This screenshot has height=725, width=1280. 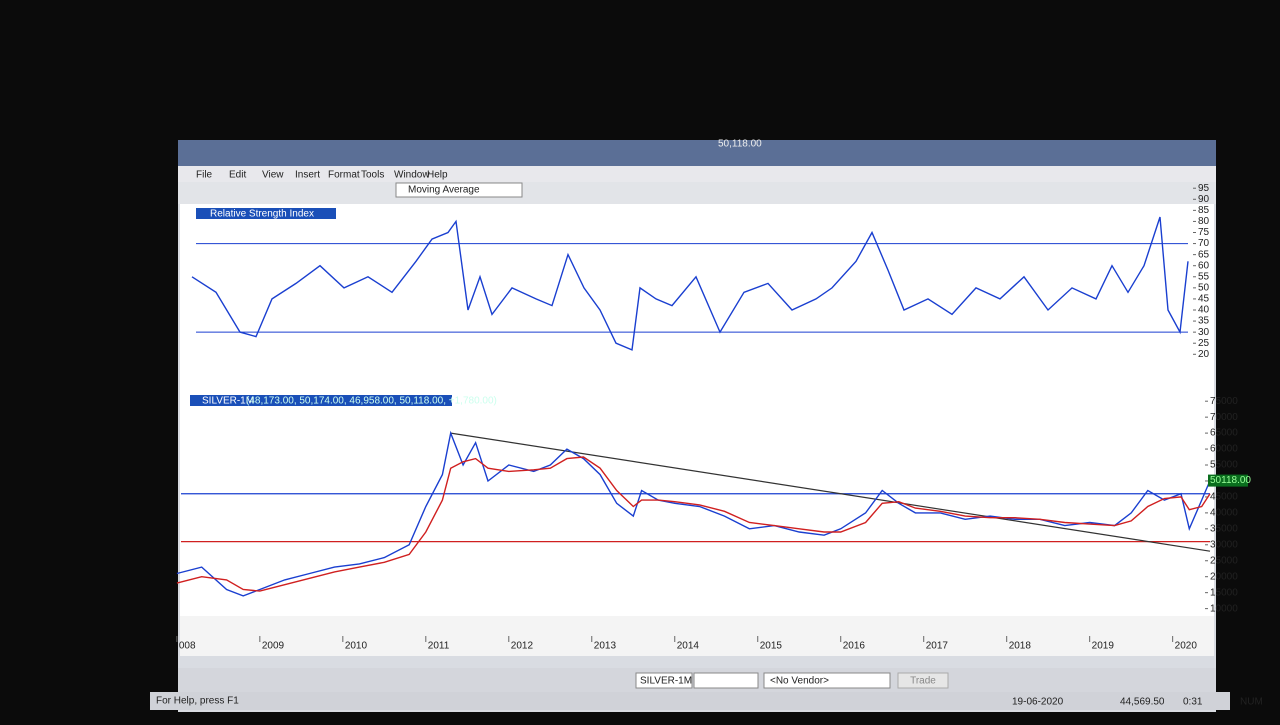 I want to click on x-tick-label: 2018, so click(x=1020, y=646).